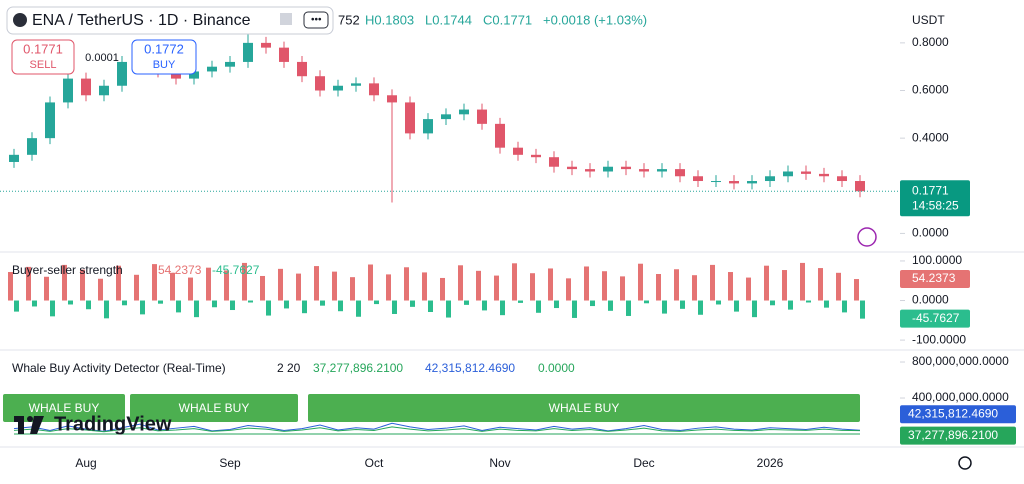 The height and width of the screenshot is (484, 1024). What do you see at coordinates (164, 57) in the screenshot?
I see `buy-button` at bounding box center [164, 57].